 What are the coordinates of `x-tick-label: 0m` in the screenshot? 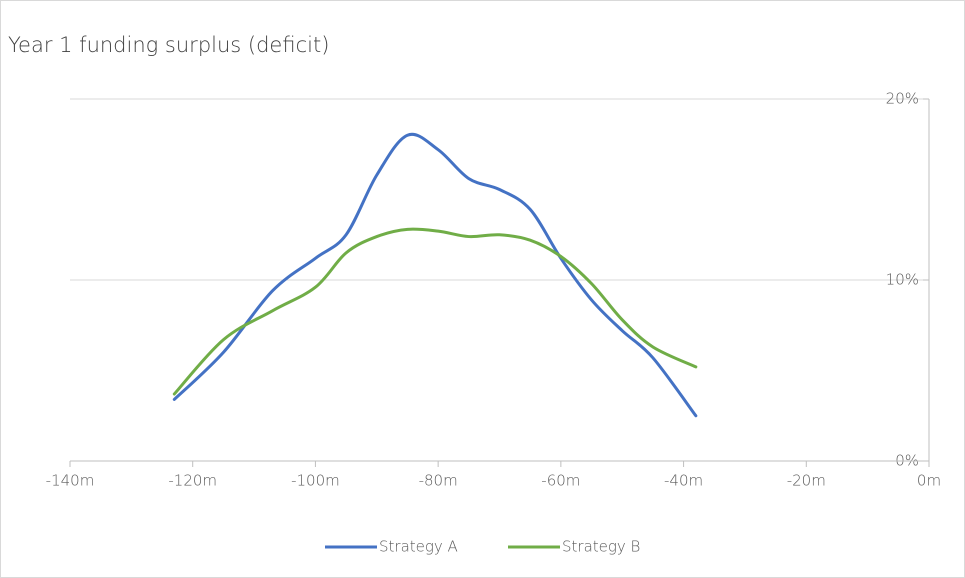 It's located at (929, 481).